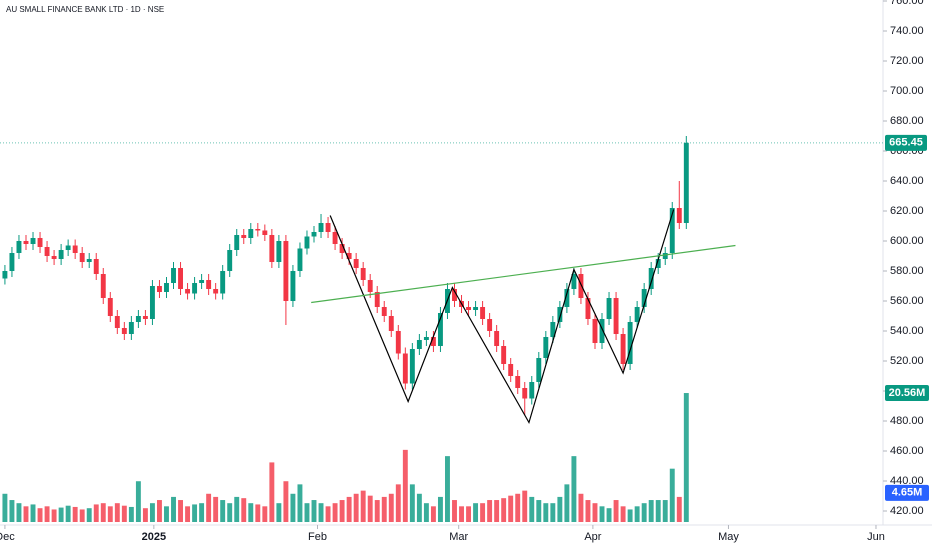 The height and width of the screenshot is (550, 932). I want to click on y-tick-label: 620.00, so click(907, 211).